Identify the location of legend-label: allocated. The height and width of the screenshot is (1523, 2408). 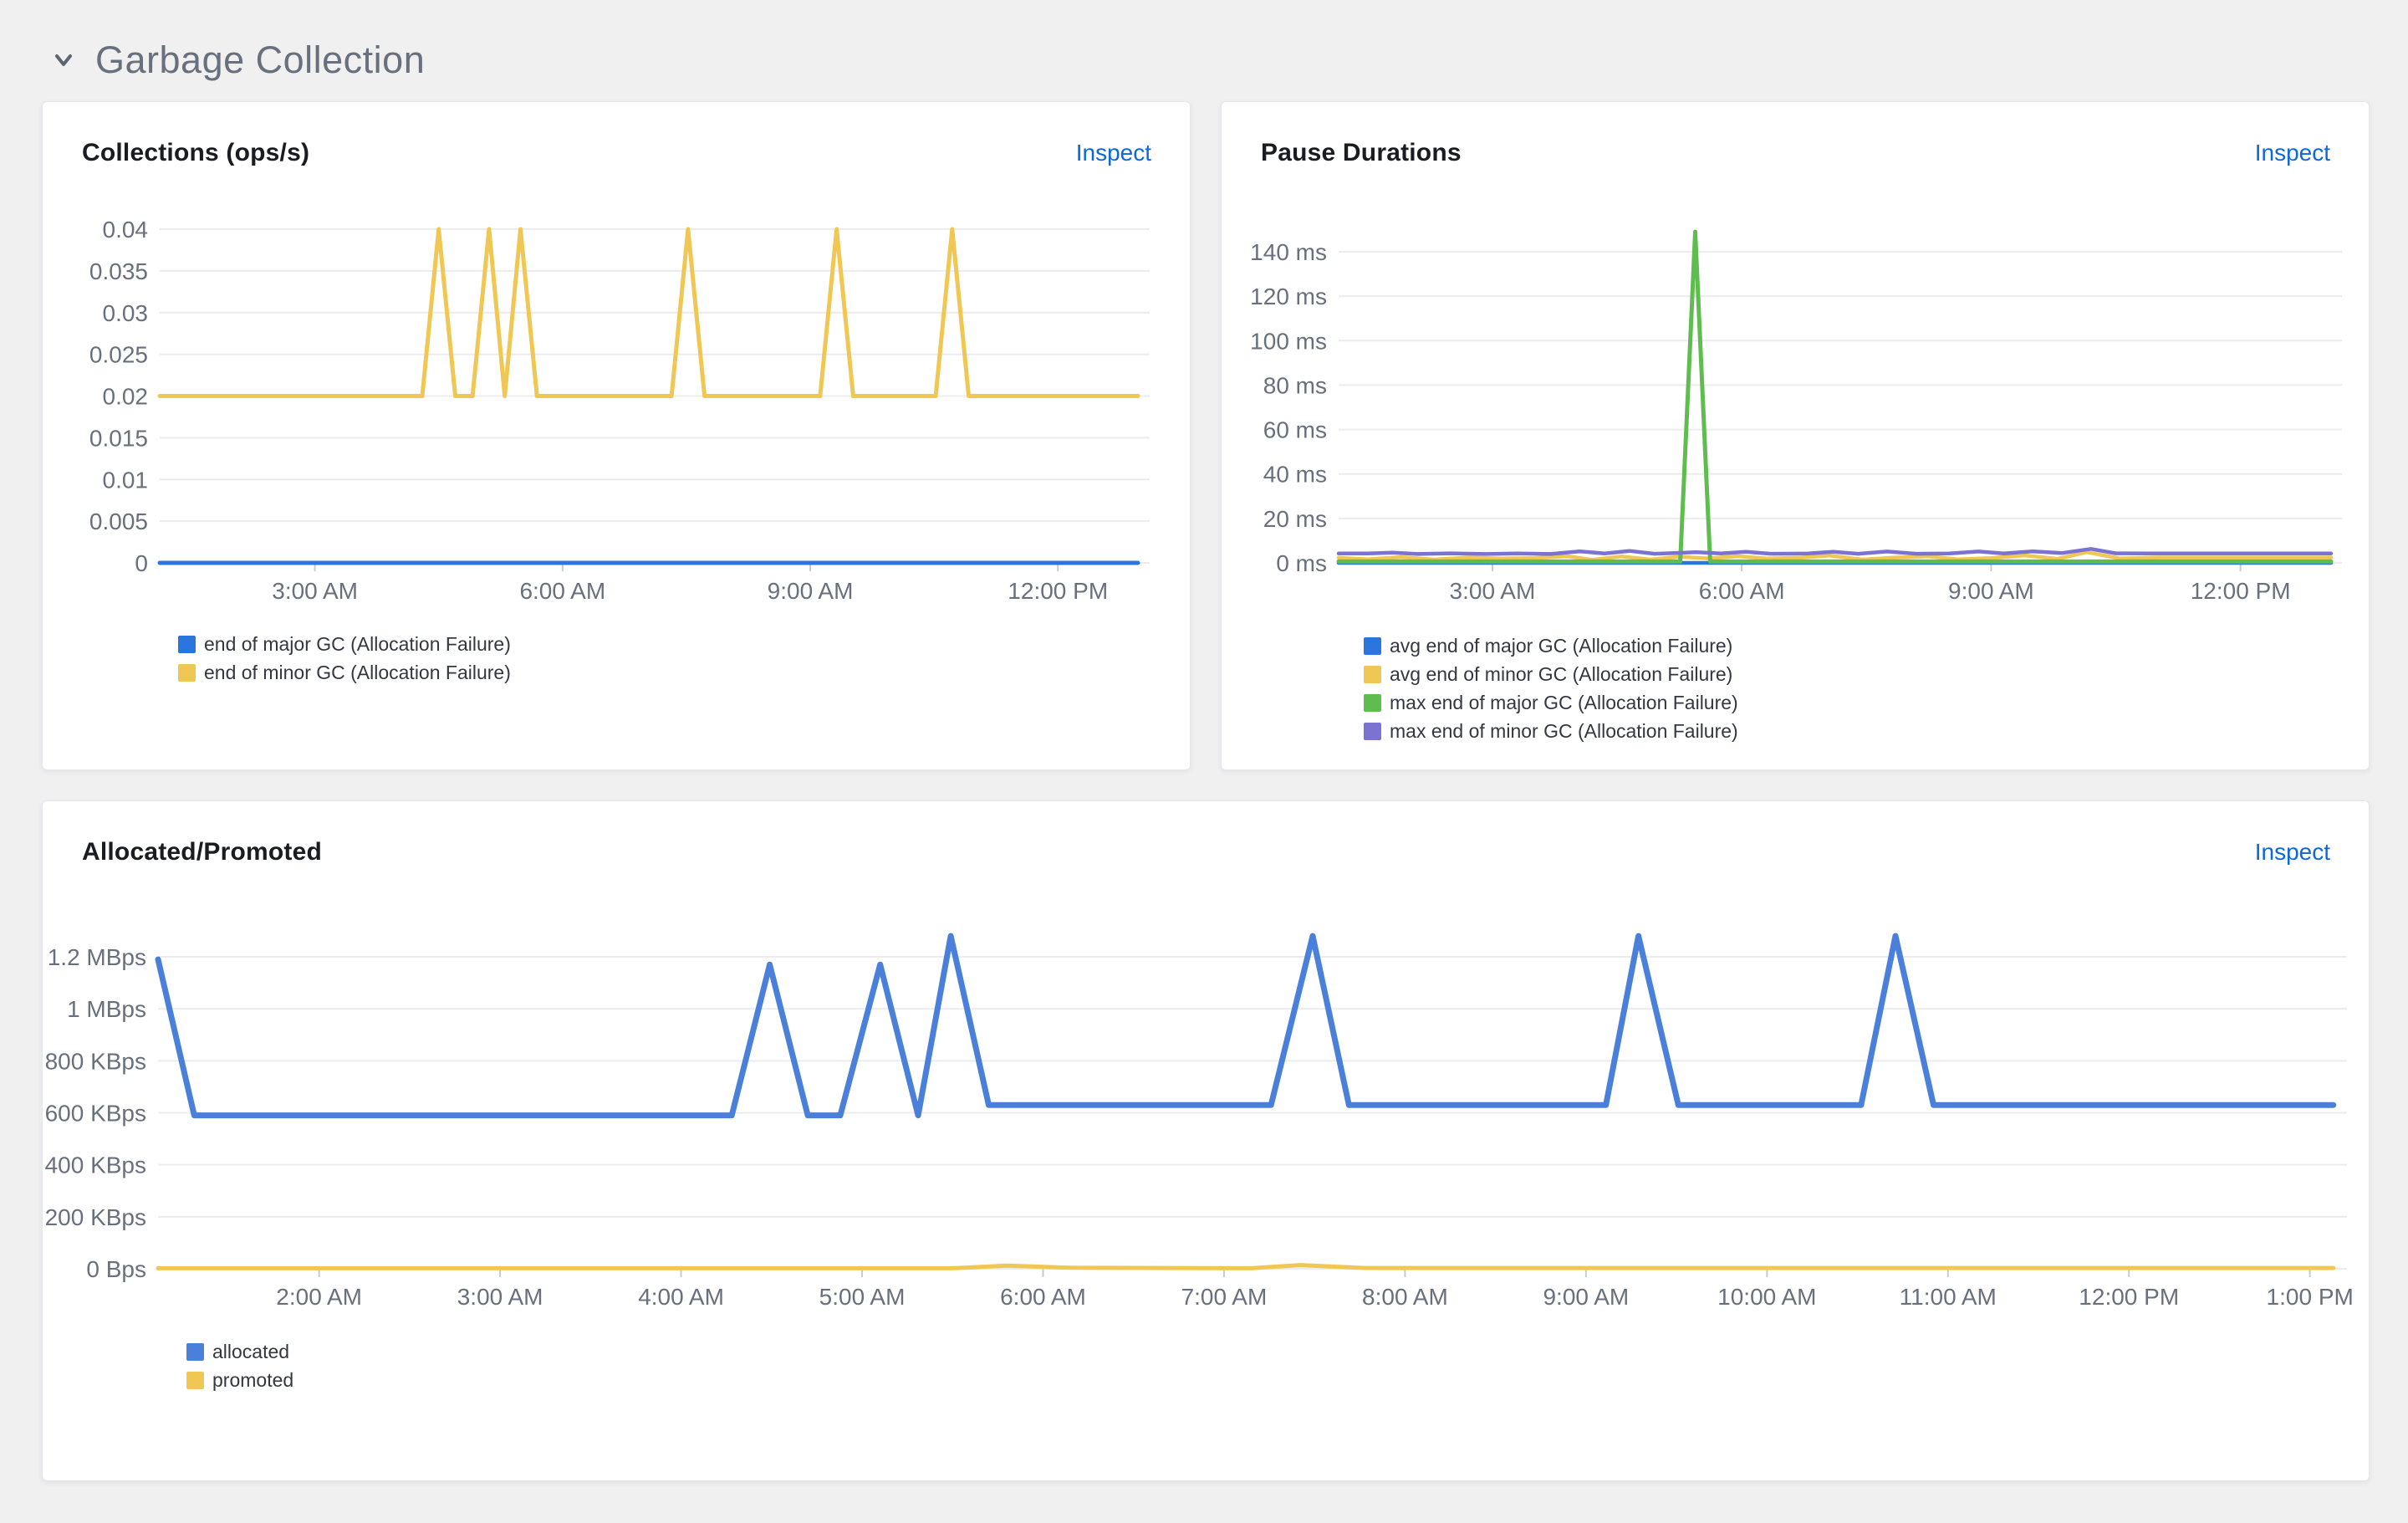
(251, 1351).